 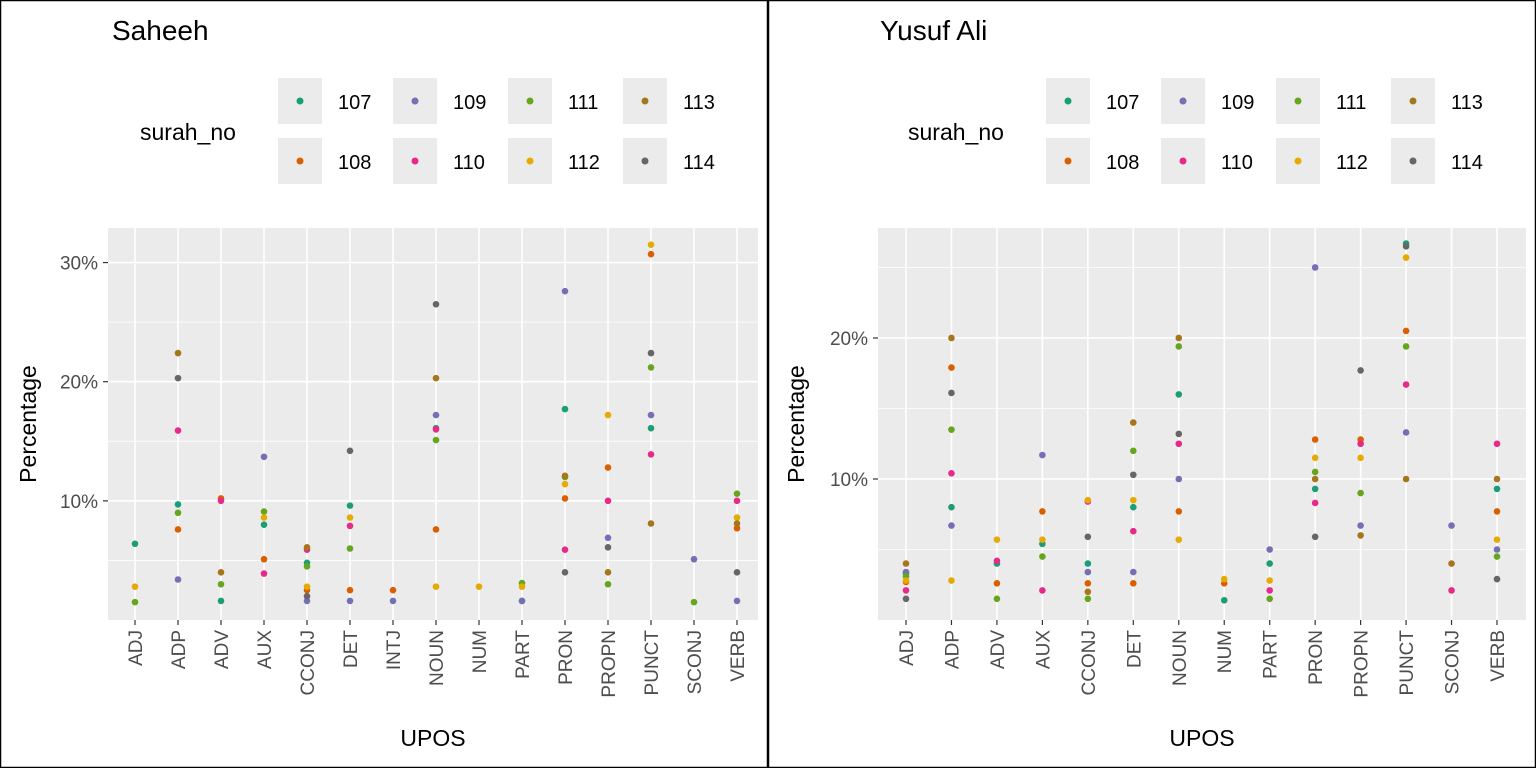 What do you see at coordinates (1133, 583) in the screenshot?
I see `point-108-DET` at bounding box center [1133, 583].